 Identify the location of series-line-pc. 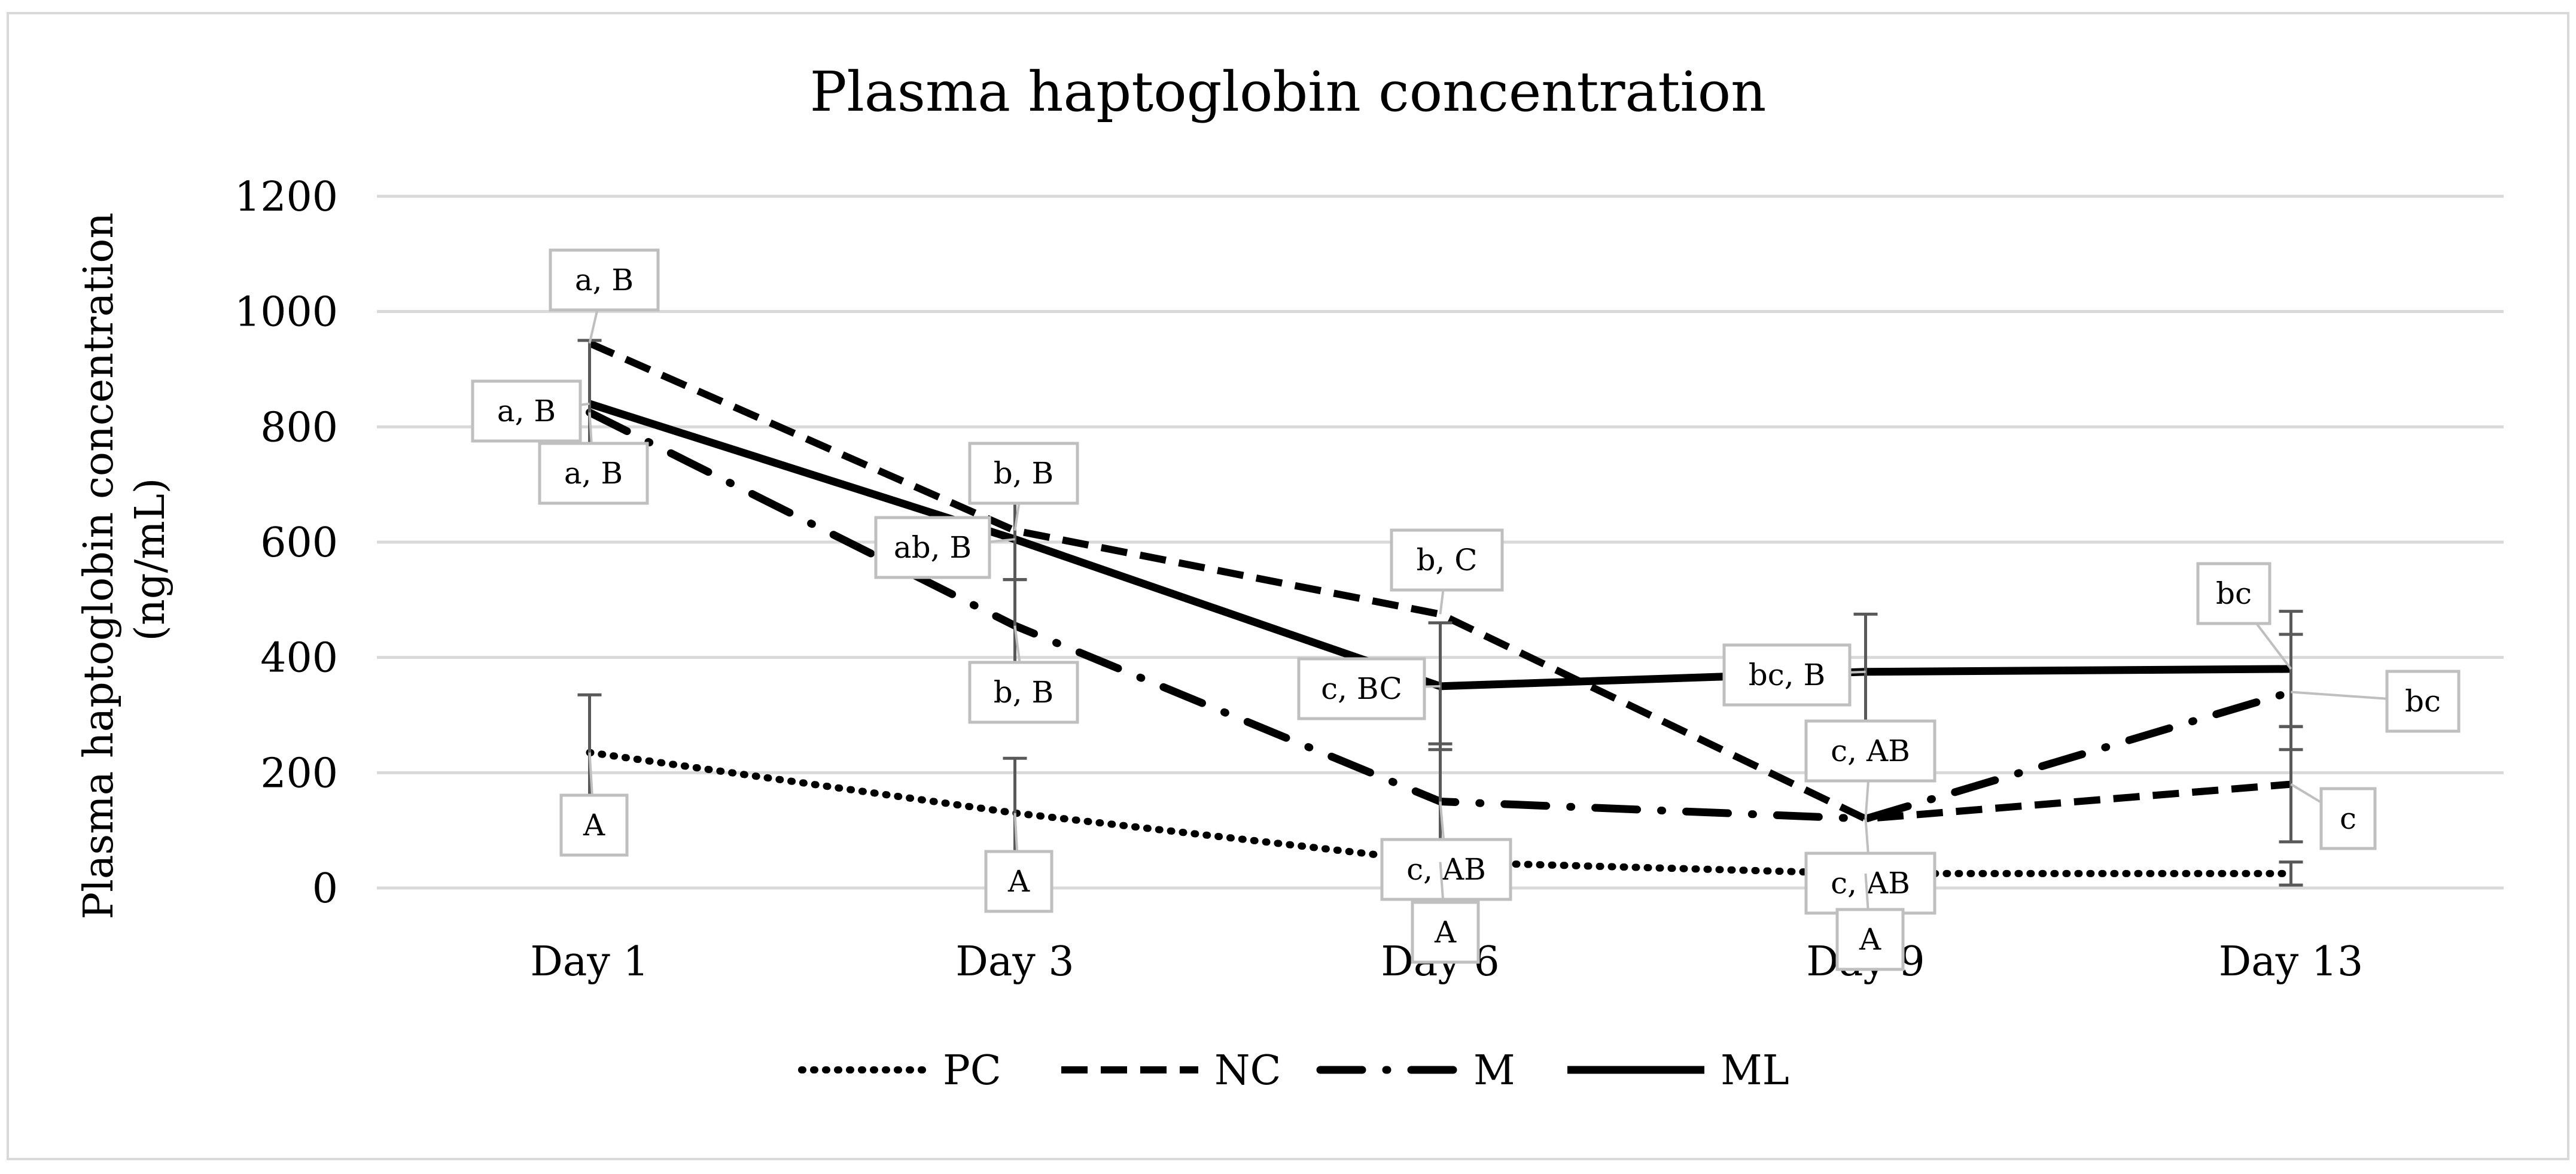
(1440, 813).